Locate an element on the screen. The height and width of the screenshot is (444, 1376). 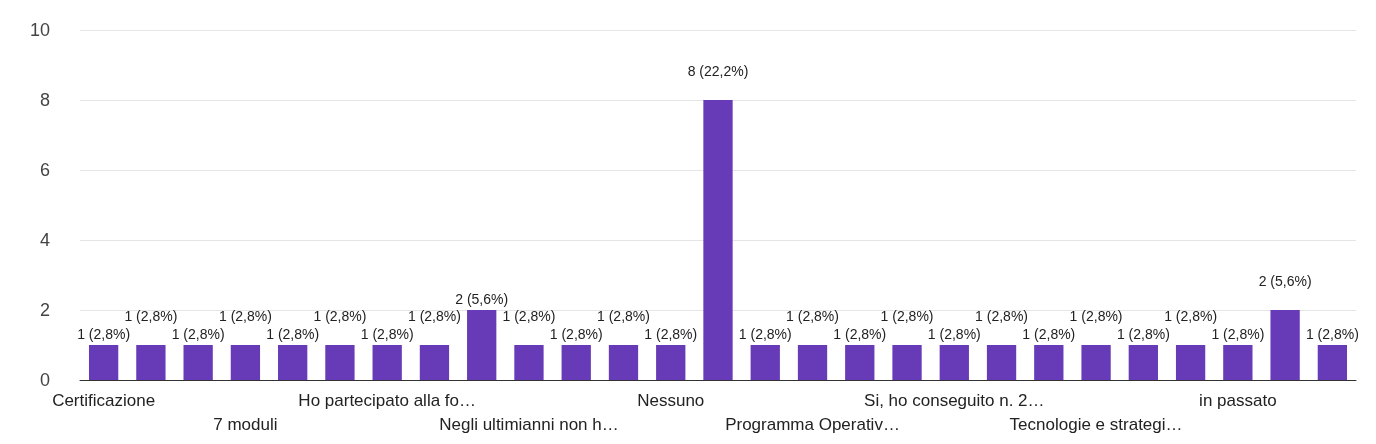
x-tick-label: Certificazione is located at coordinates (104, 400).